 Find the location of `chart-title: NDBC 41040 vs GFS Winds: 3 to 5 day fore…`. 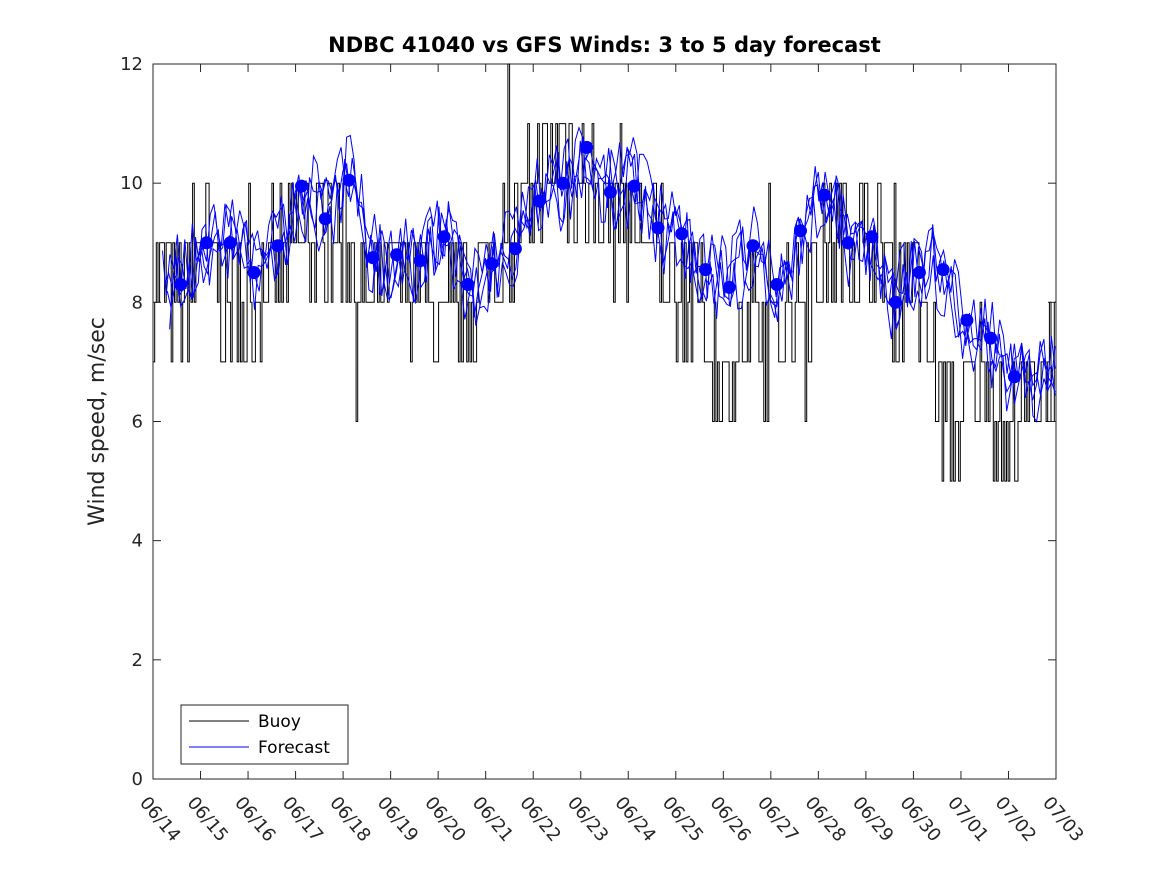

chart-title: NDBC 41040 vs GFS Winds: 3 to 5 day fore… is located at coordinates (604, 45).